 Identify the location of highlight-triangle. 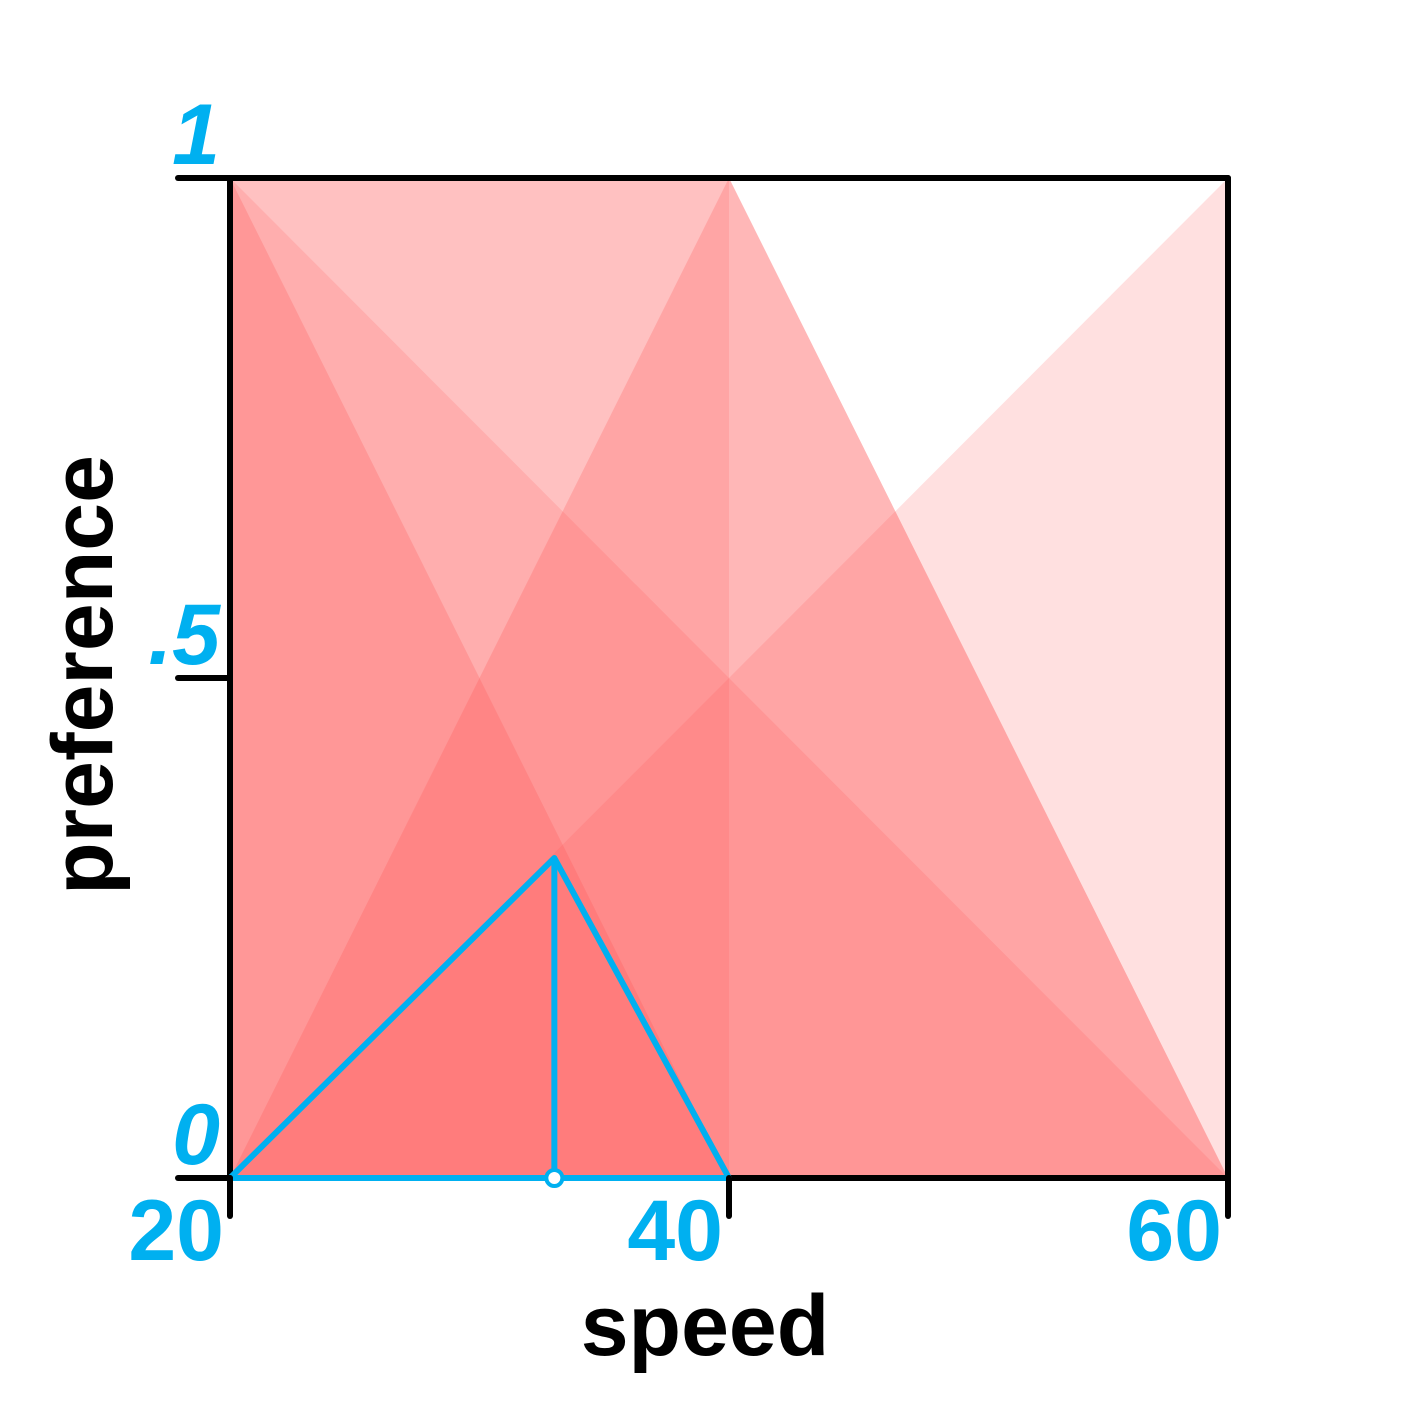
(479, 1021).